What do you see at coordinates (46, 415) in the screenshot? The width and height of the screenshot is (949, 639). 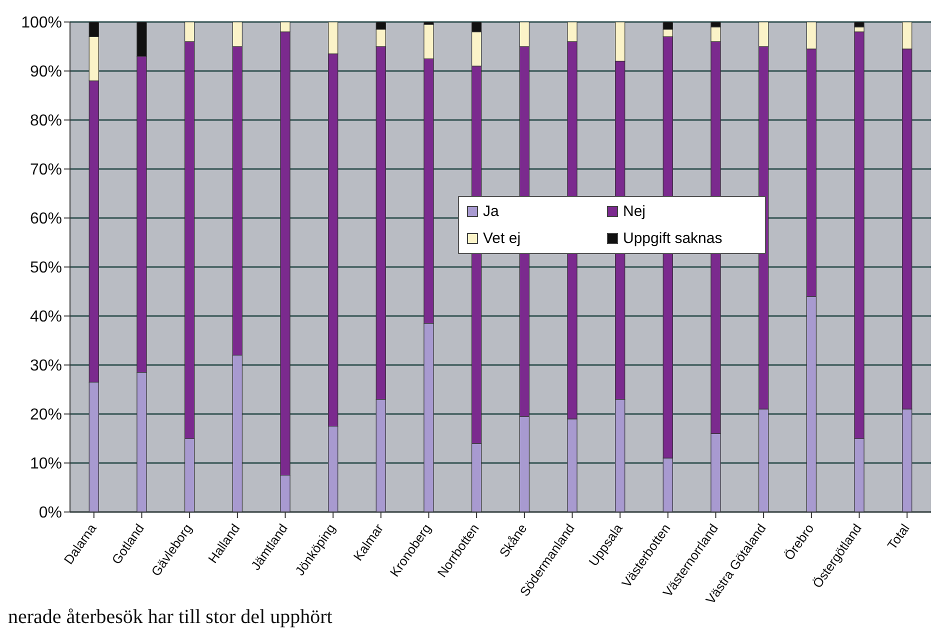 I see `y-tick-label: 20%` at bounding box center [46, 415].